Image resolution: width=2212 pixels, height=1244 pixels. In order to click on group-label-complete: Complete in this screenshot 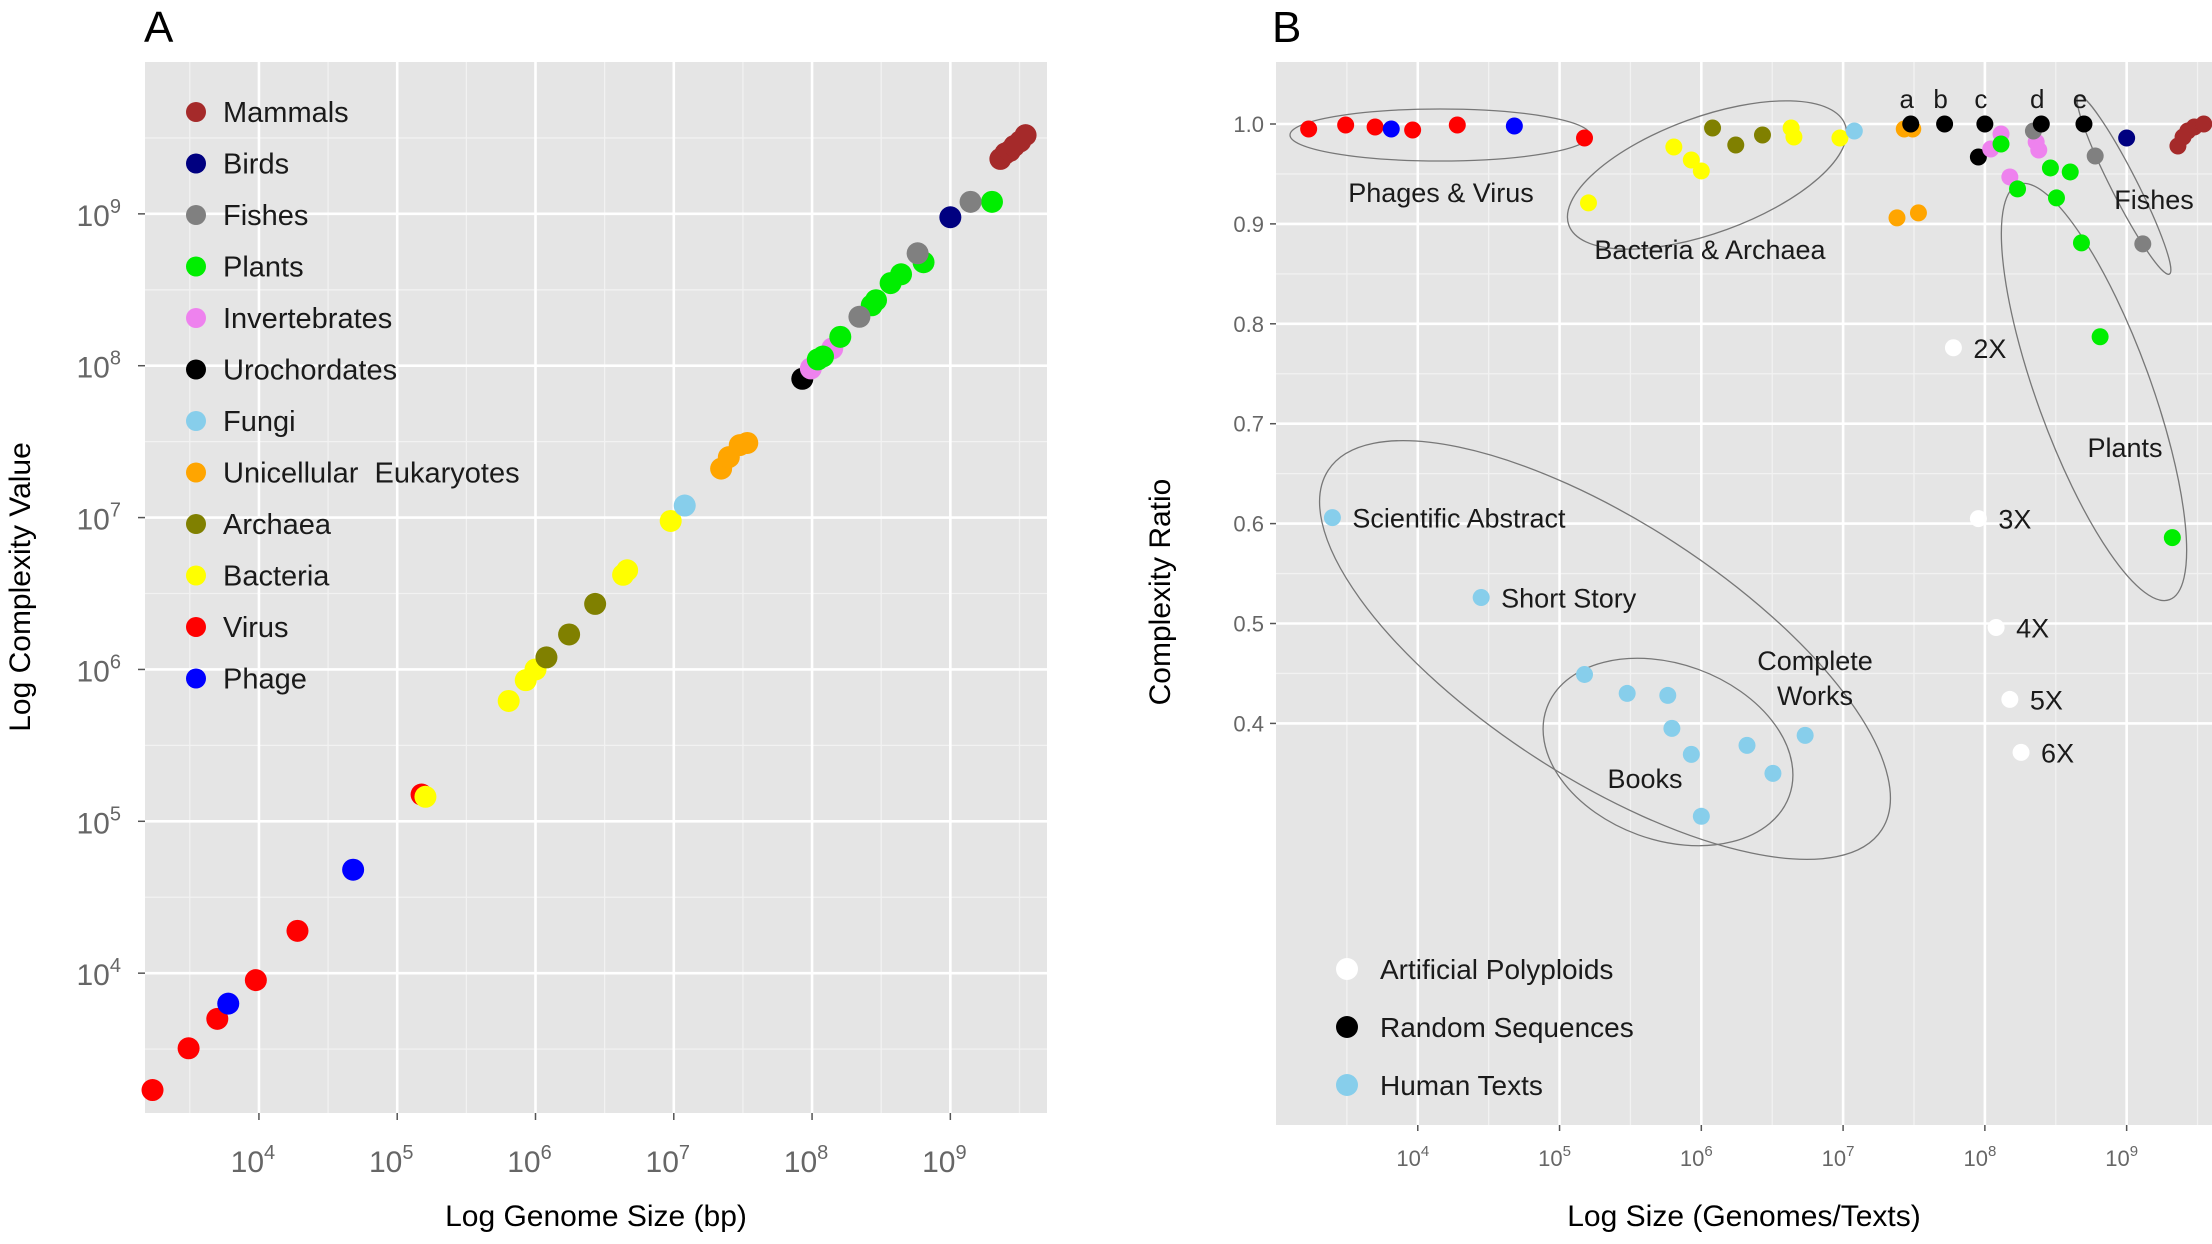, I will do `click(1815, 661)`.